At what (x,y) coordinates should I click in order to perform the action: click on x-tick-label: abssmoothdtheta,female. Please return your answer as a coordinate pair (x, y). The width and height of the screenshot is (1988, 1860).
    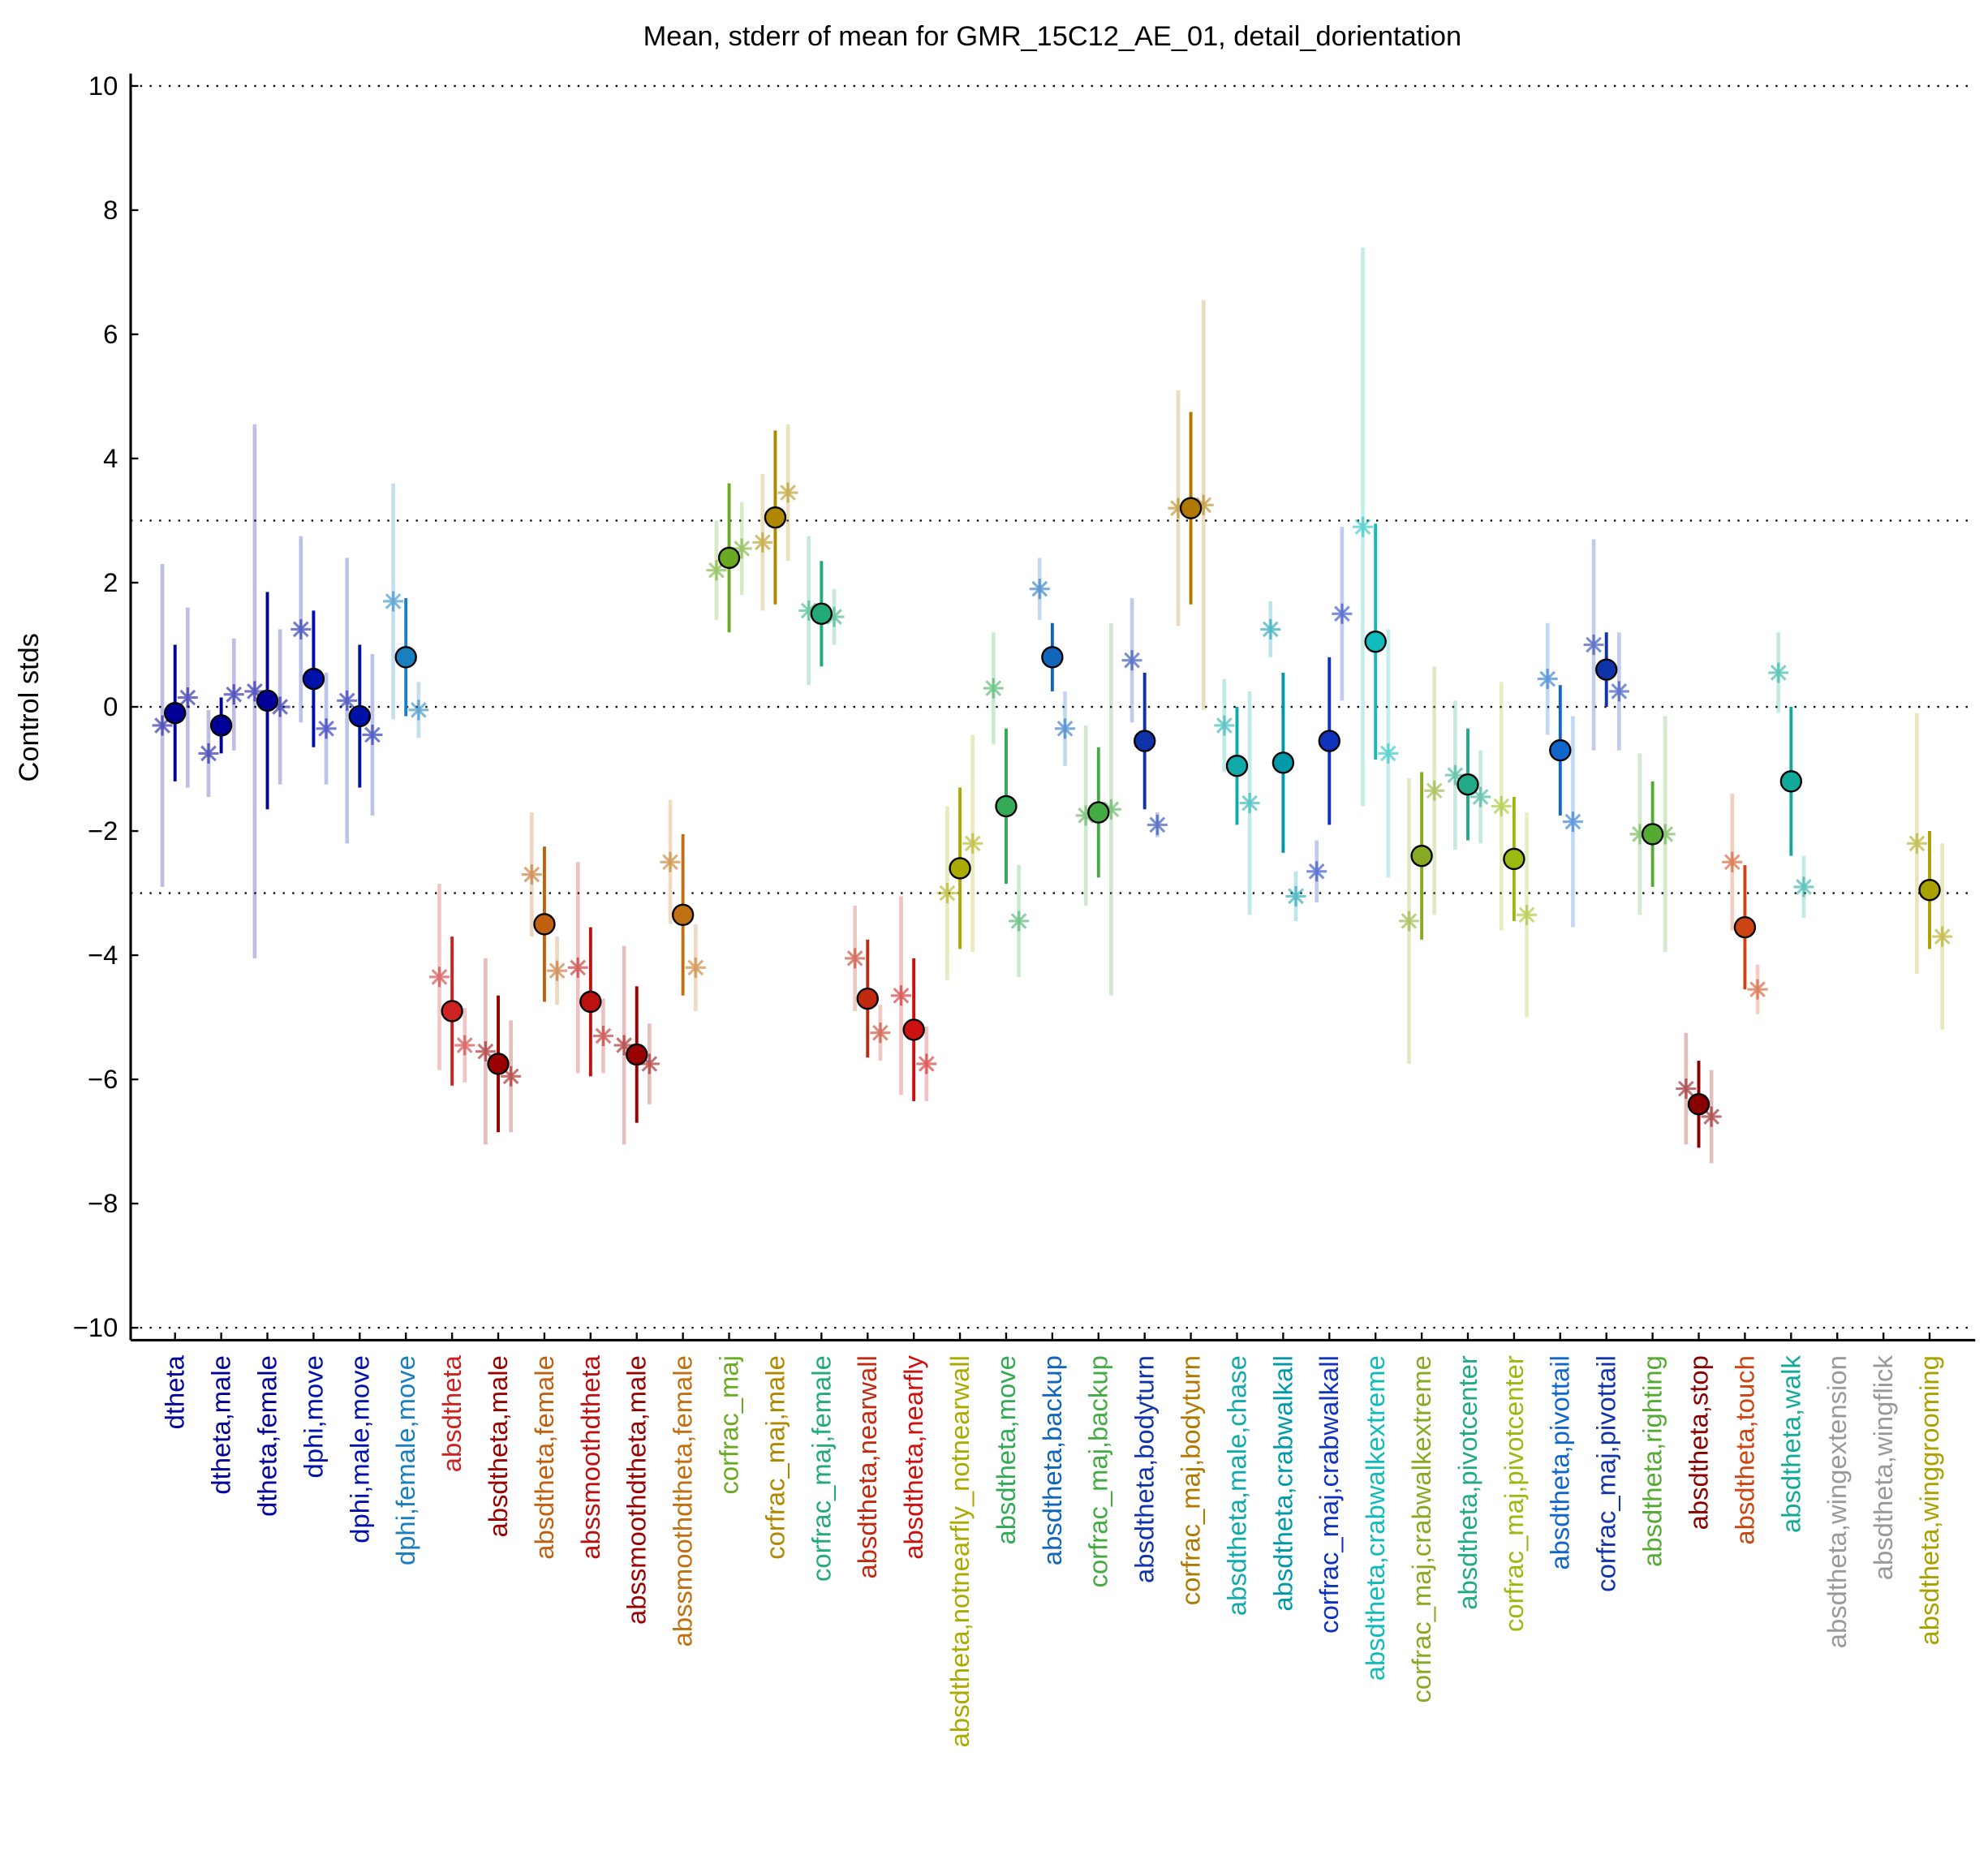
    Looking at the image, I should click on (683, 1501).